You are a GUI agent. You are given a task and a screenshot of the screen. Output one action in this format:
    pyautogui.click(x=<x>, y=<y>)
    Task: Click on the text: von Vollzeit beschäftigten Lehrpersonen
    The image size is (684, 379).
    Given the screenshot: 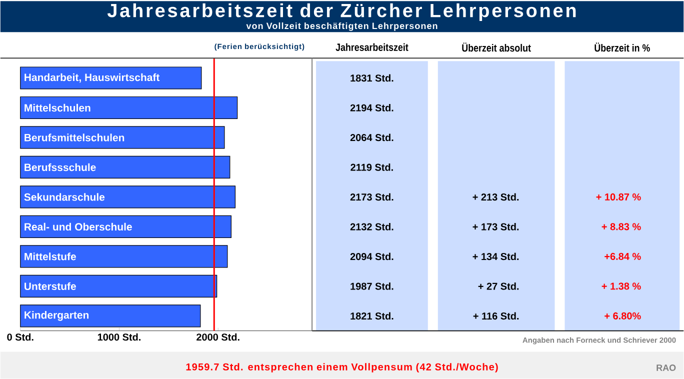 What is the action you would take?
    pyautogui.click(x=342, y=26)
    